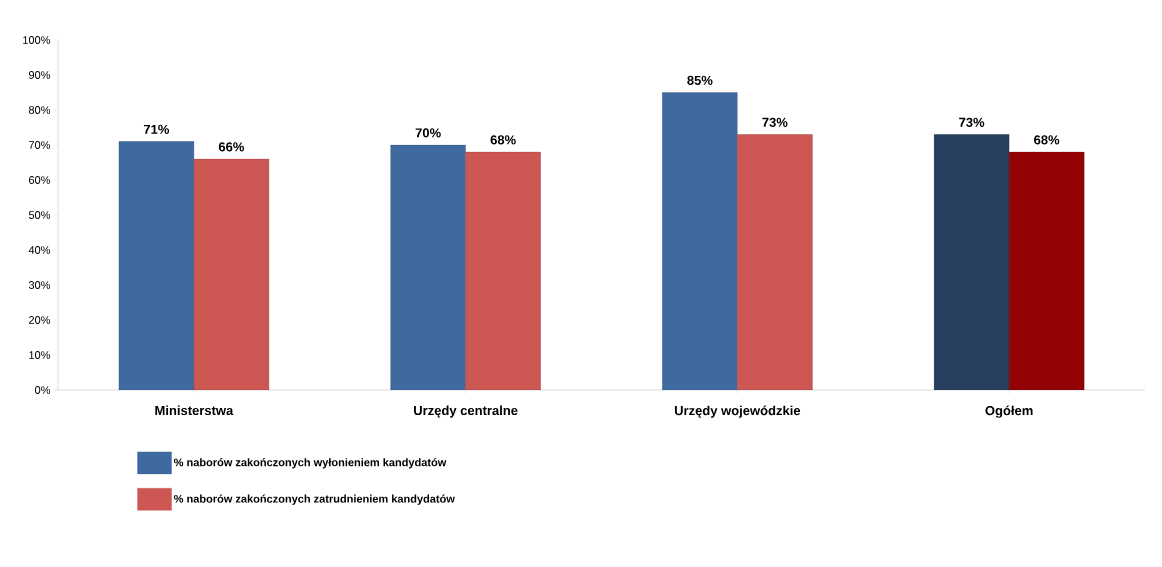 The image size is (1162, 567). What do you see at coordinates (231, 147) in the screenshot?
I see `data-label: 66%` at bounding box center [231, 147].